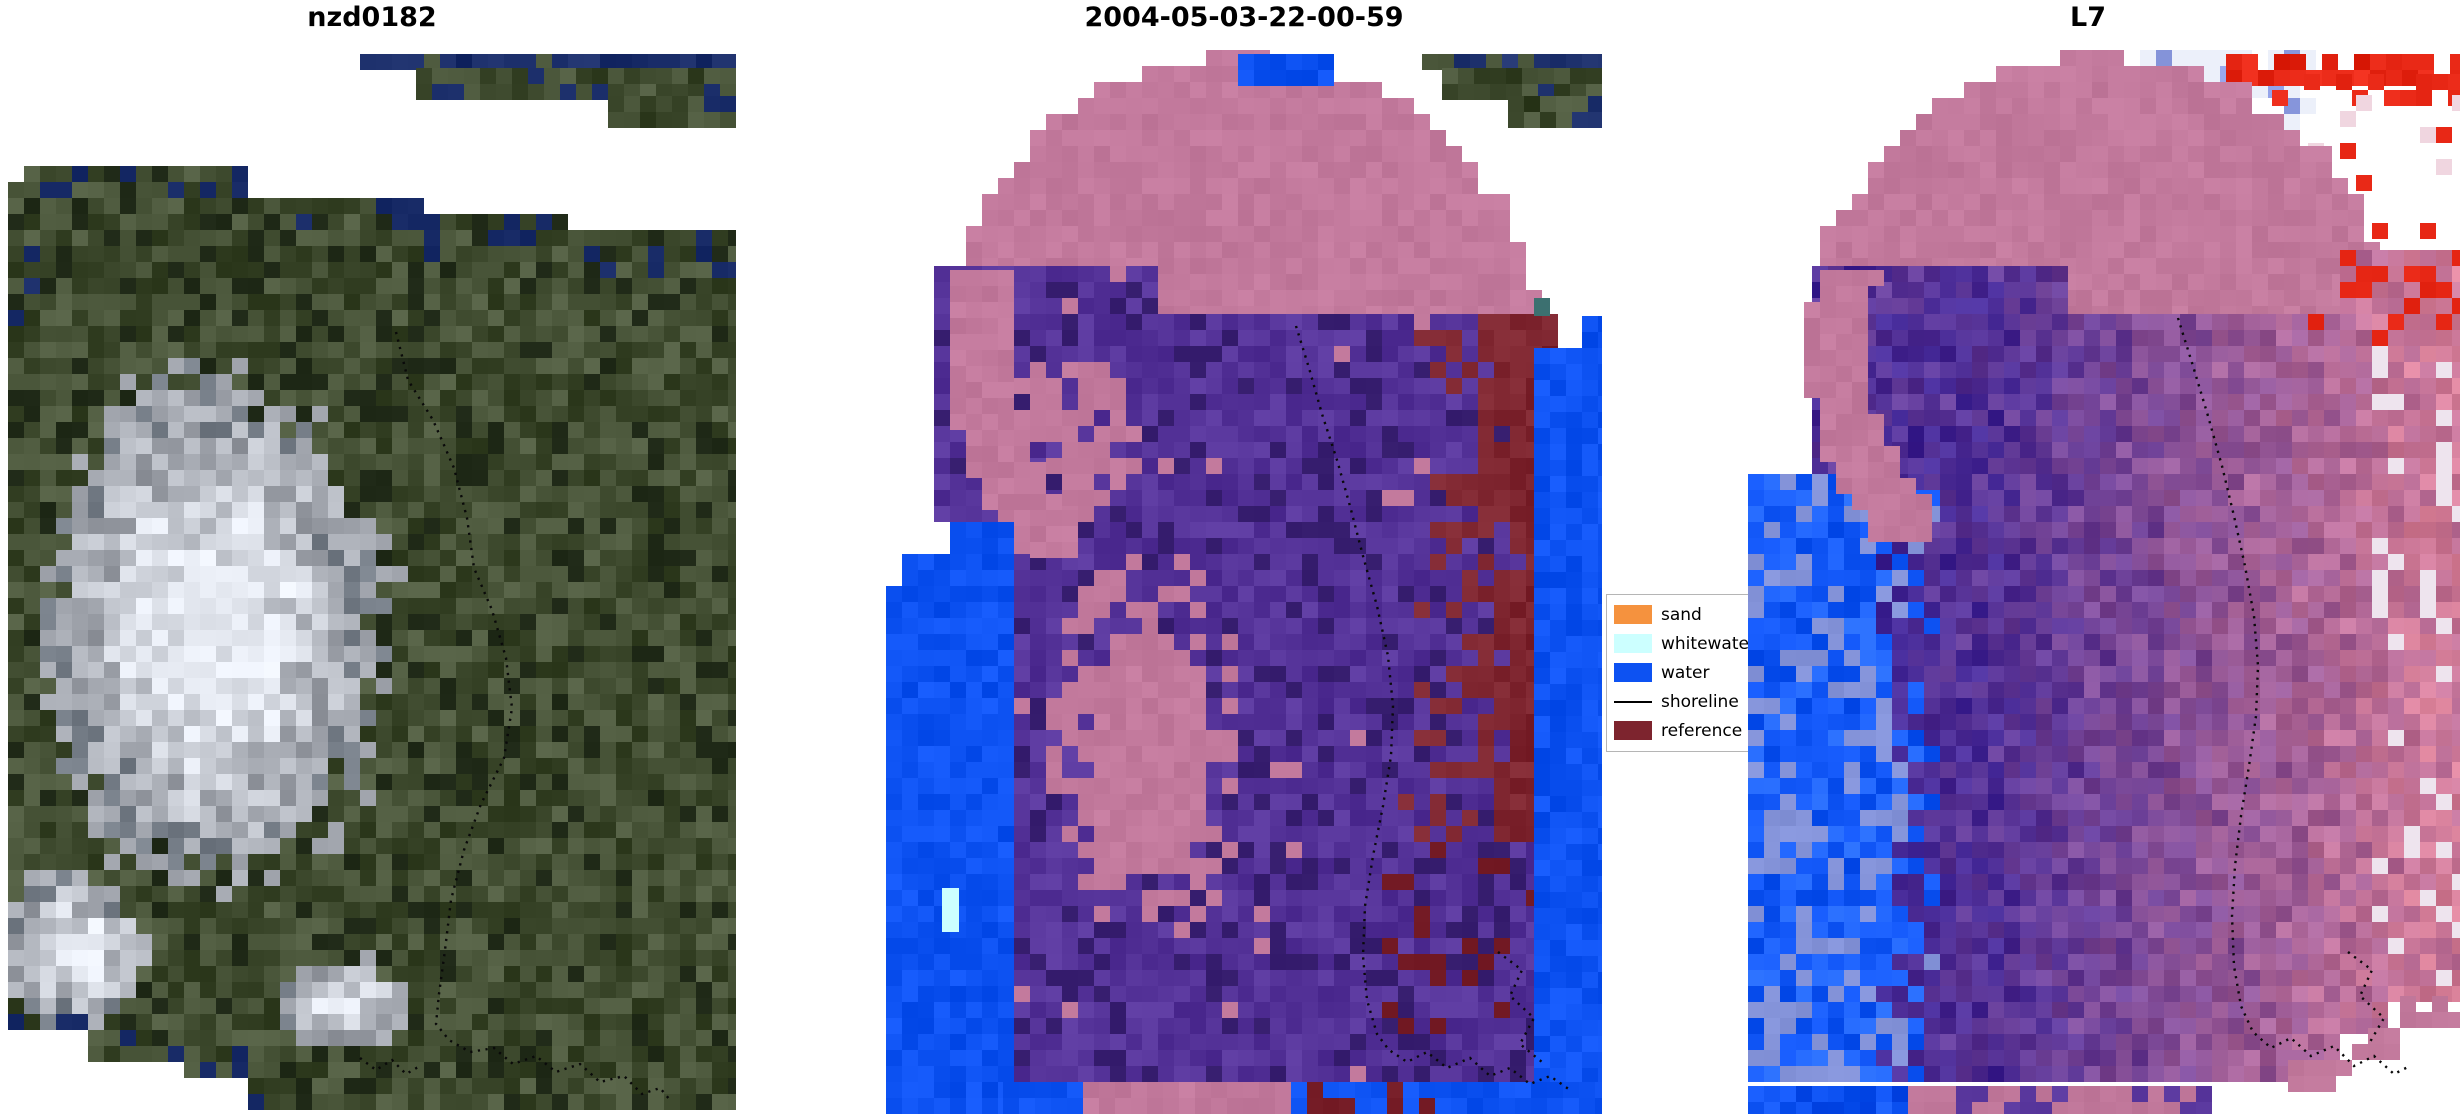 The image size is (2460, 1117). Describe the element at coordinates (1681, 614) in the screenshot. I see `legend-label-sand: sand` at that location.